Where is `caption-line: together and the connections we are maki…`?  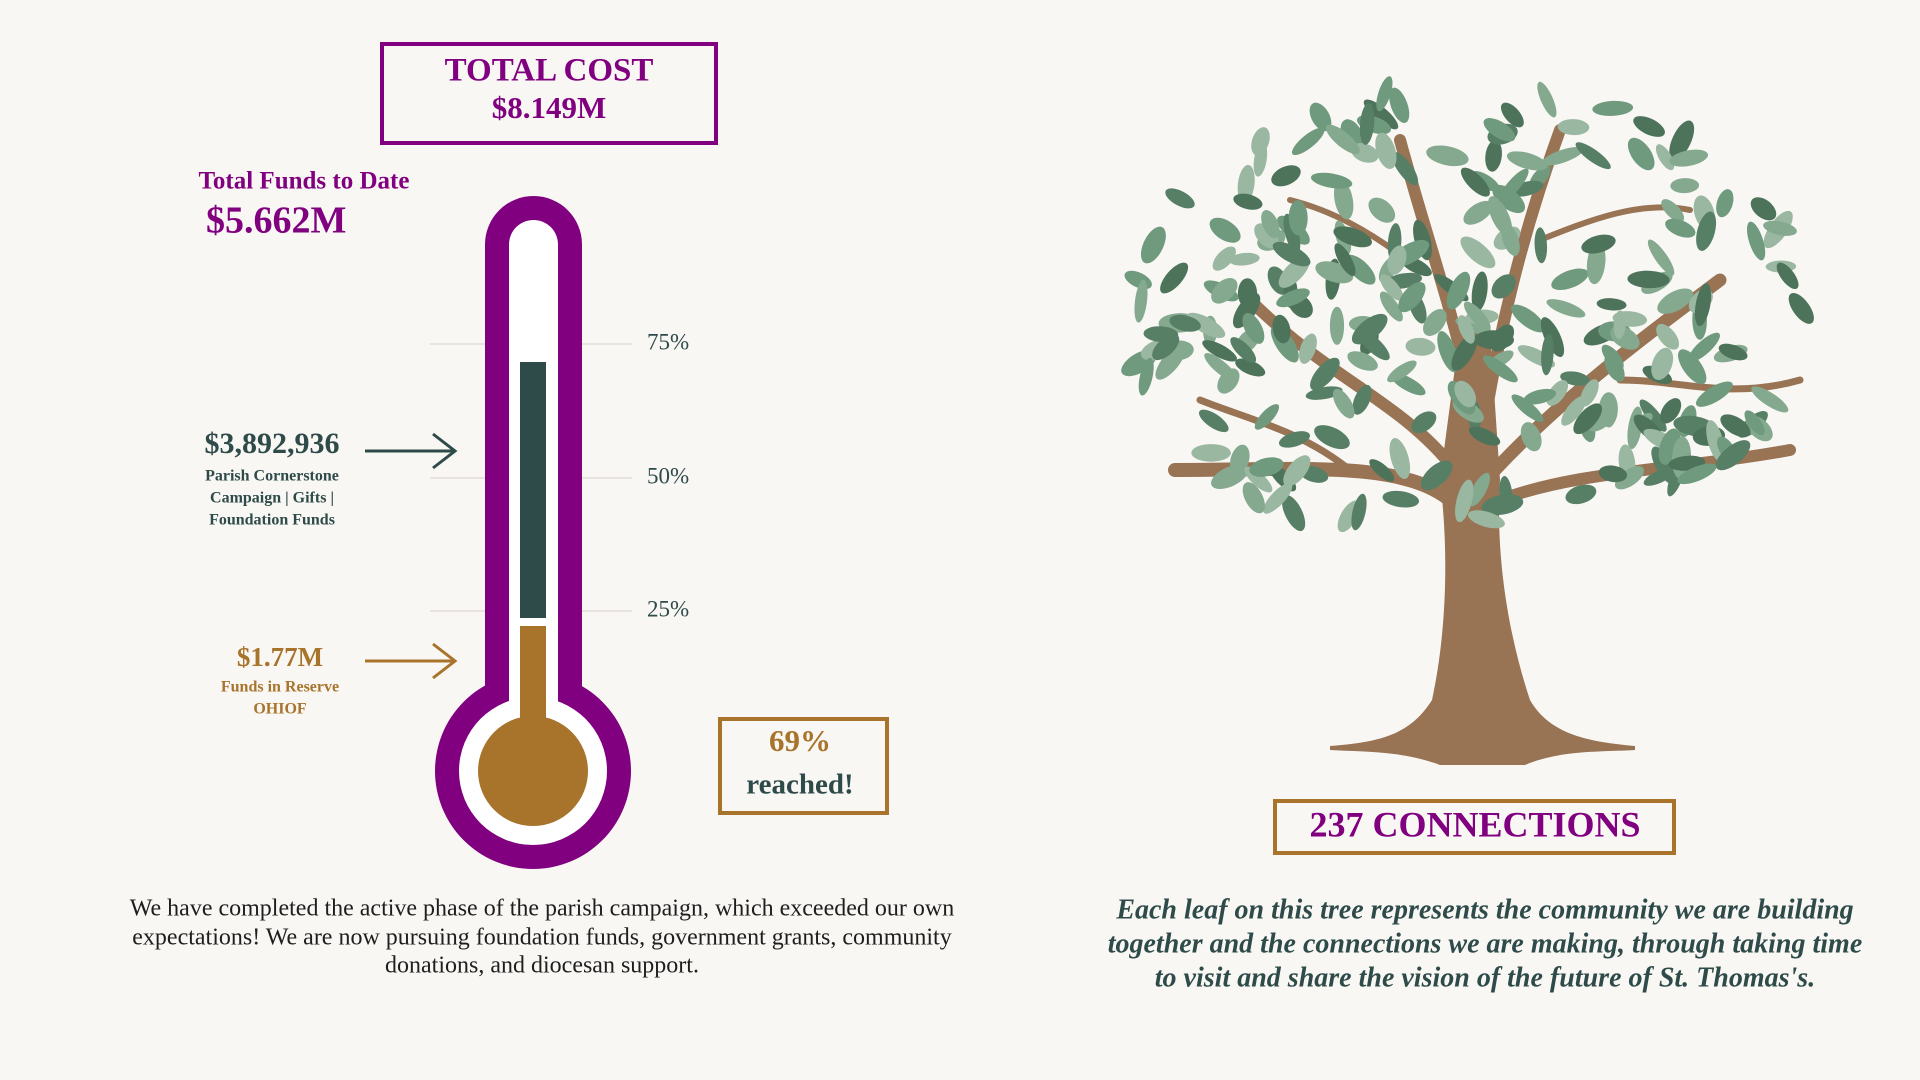
caption-line: together and the connections we are maki… is located at coordinates (1485, 943).